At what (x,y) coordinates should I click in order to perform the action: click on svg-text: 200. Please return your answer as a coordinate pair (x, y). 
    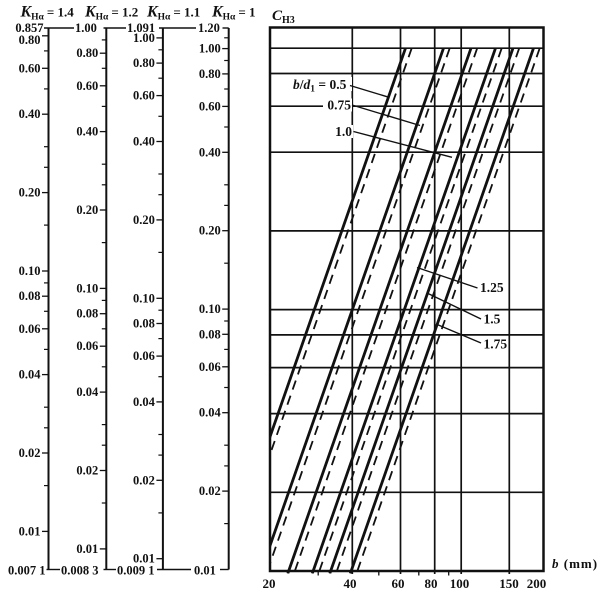
    Looking at the image, I should click on (537, 583).